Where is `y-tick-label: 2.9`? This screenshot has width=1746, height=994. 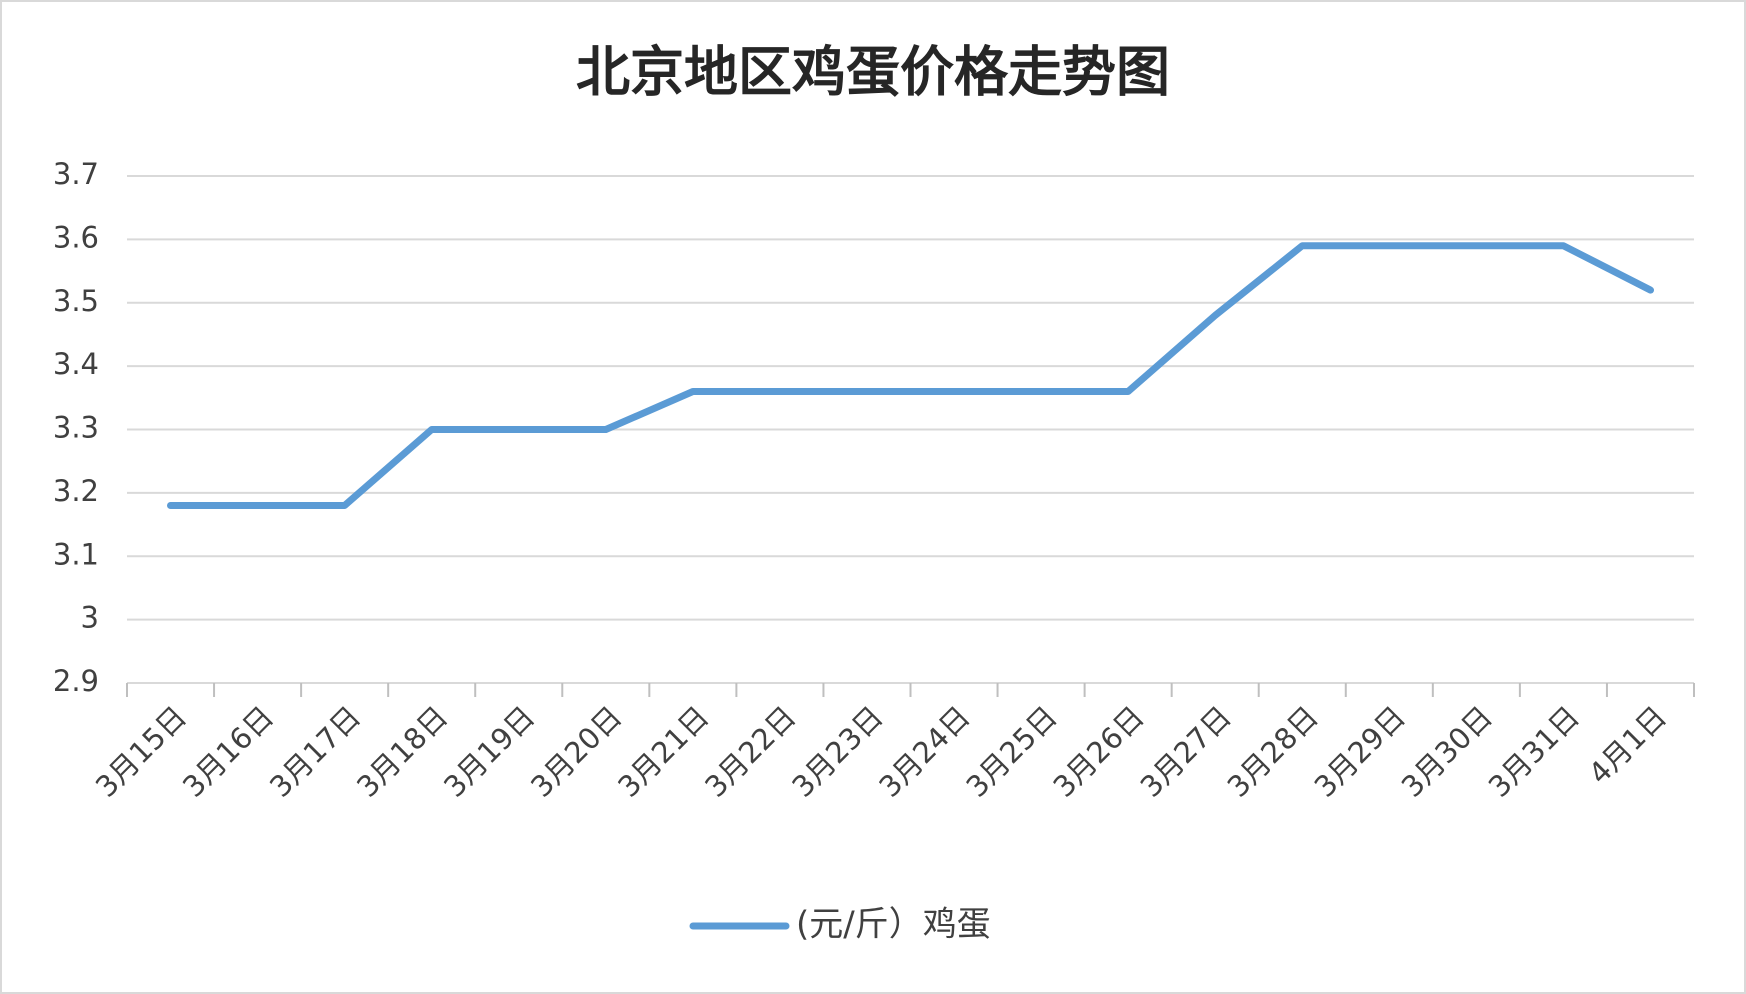 y-tick-label: 2.9 is located at coordinates (76, 681).